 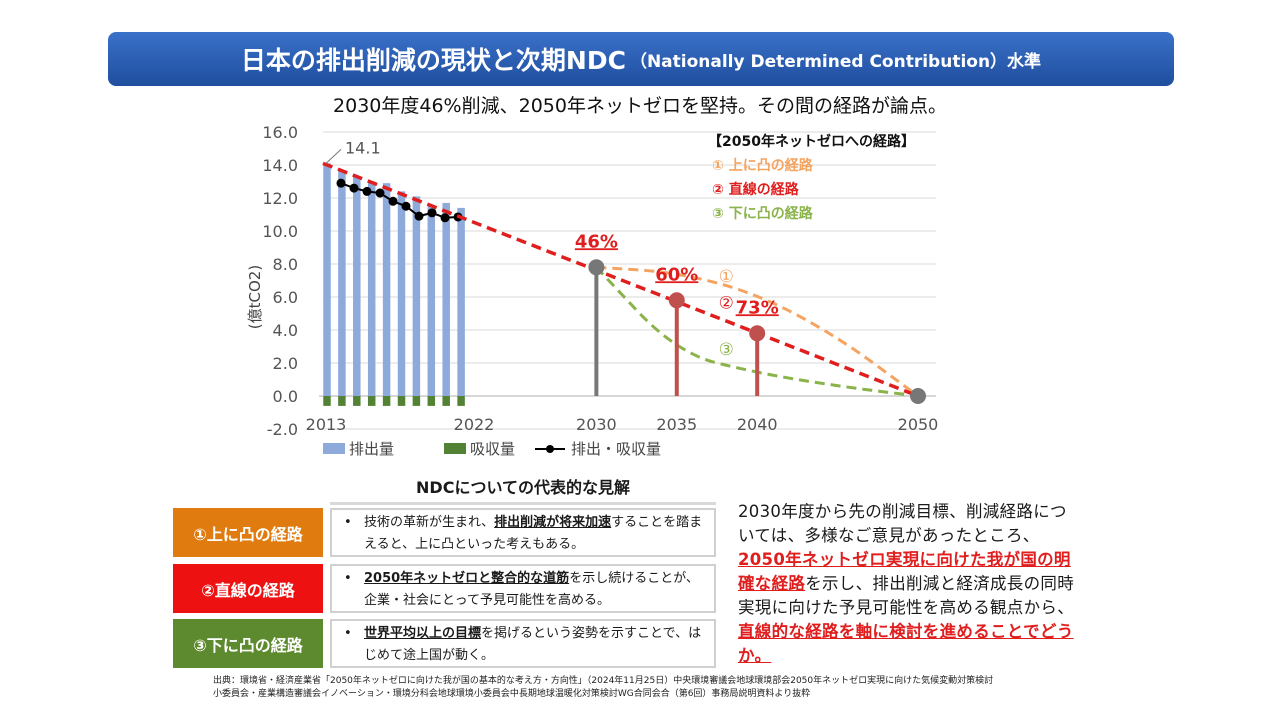 What do you see at coordinates (640, 106) in the screenshot?
I see `chart-subtitle: 2030年度46%削減、2050年ネットゼロを堅持。その間の経路が論点。` at bounding box center [640, 106].